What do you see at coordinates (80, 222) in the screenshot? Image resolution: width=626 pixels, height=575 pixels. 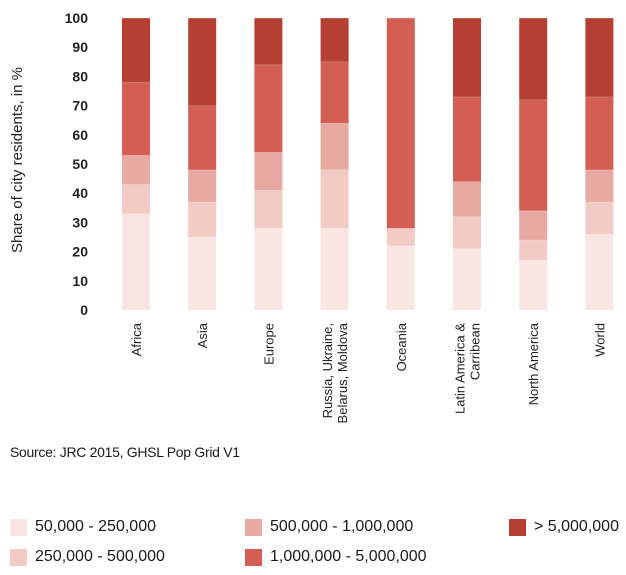 I see `y-tick-label: 30` at bounding box center [80, 222].